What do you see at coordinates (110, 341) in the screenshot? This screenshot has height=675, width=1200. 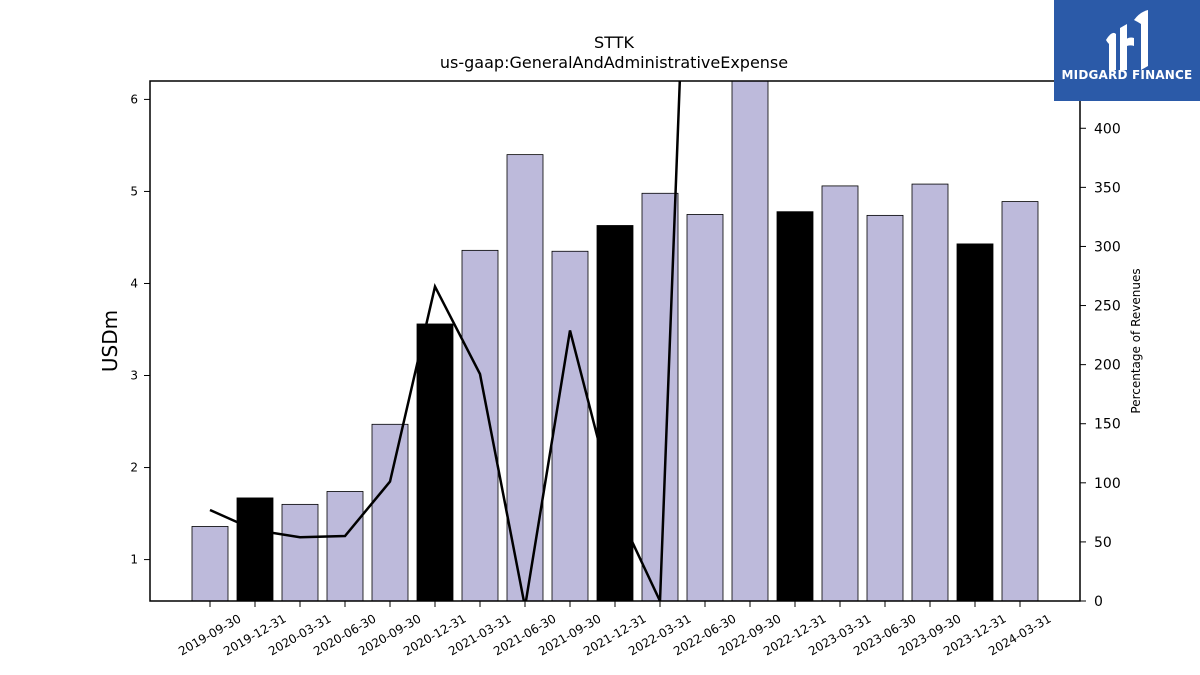 I see `y-axis-label: USDm` at bounding box center [110, 341].